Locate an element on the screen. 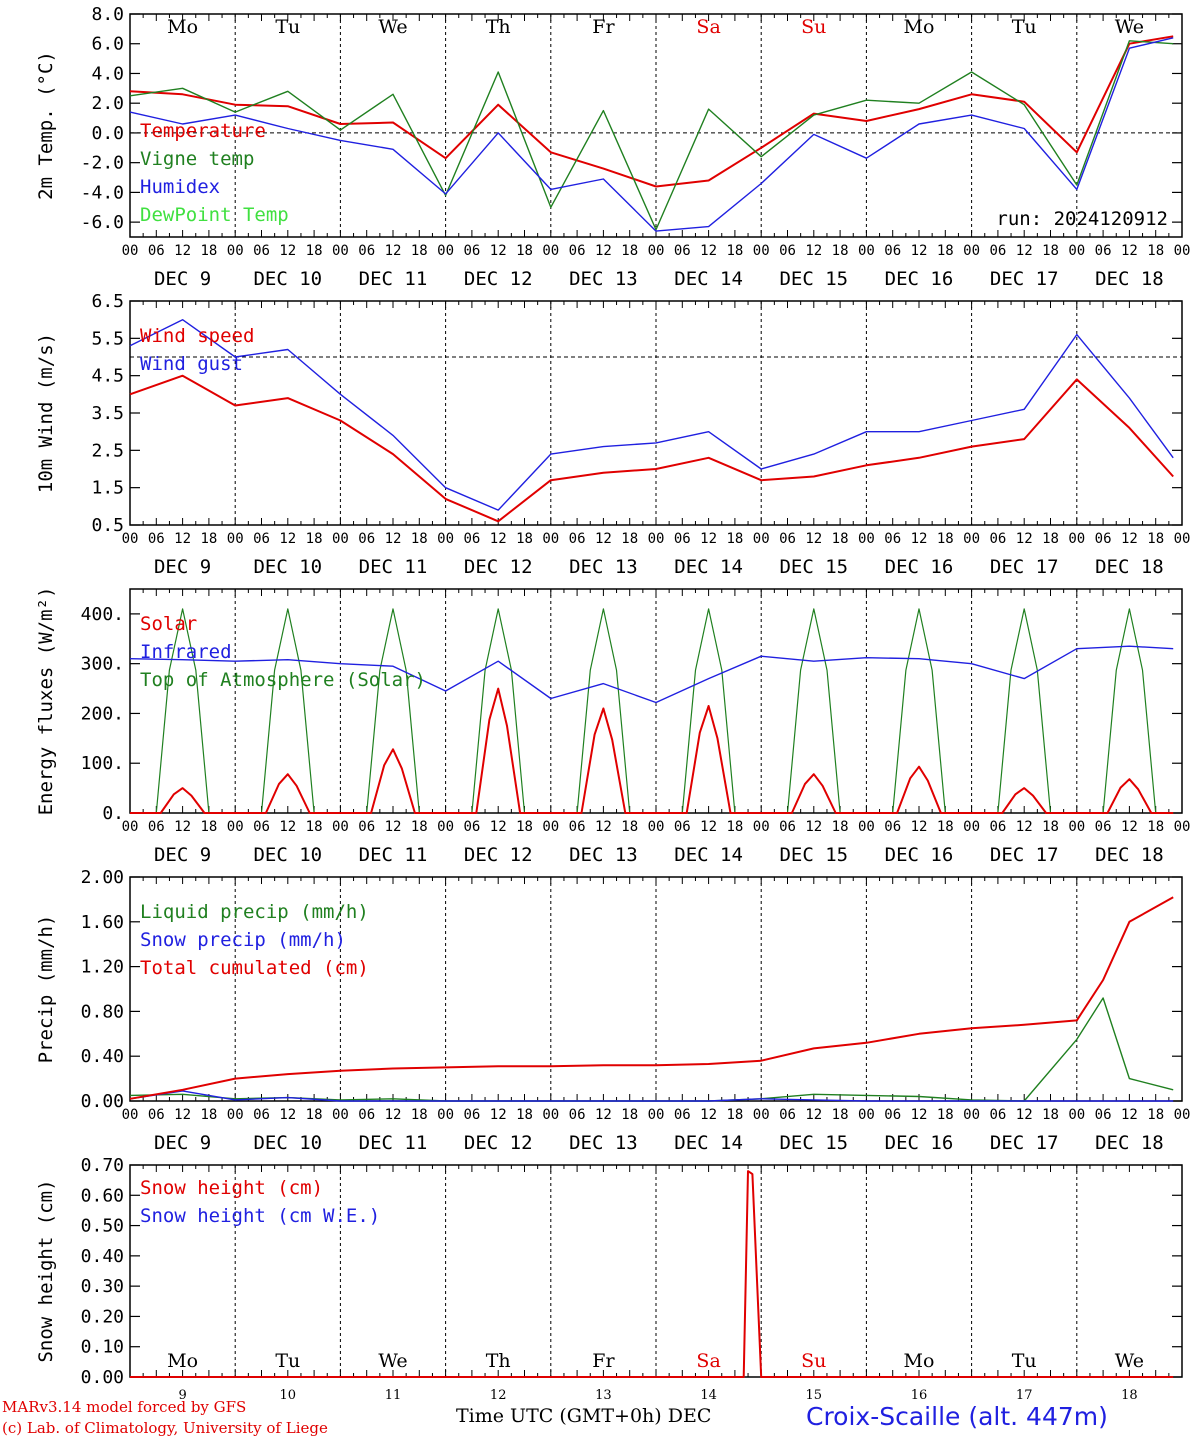 Image resolution: width=1194 pixels, height=1440 pixels. y-tick-label: 0.70 is located at coordinates (102, 1165).